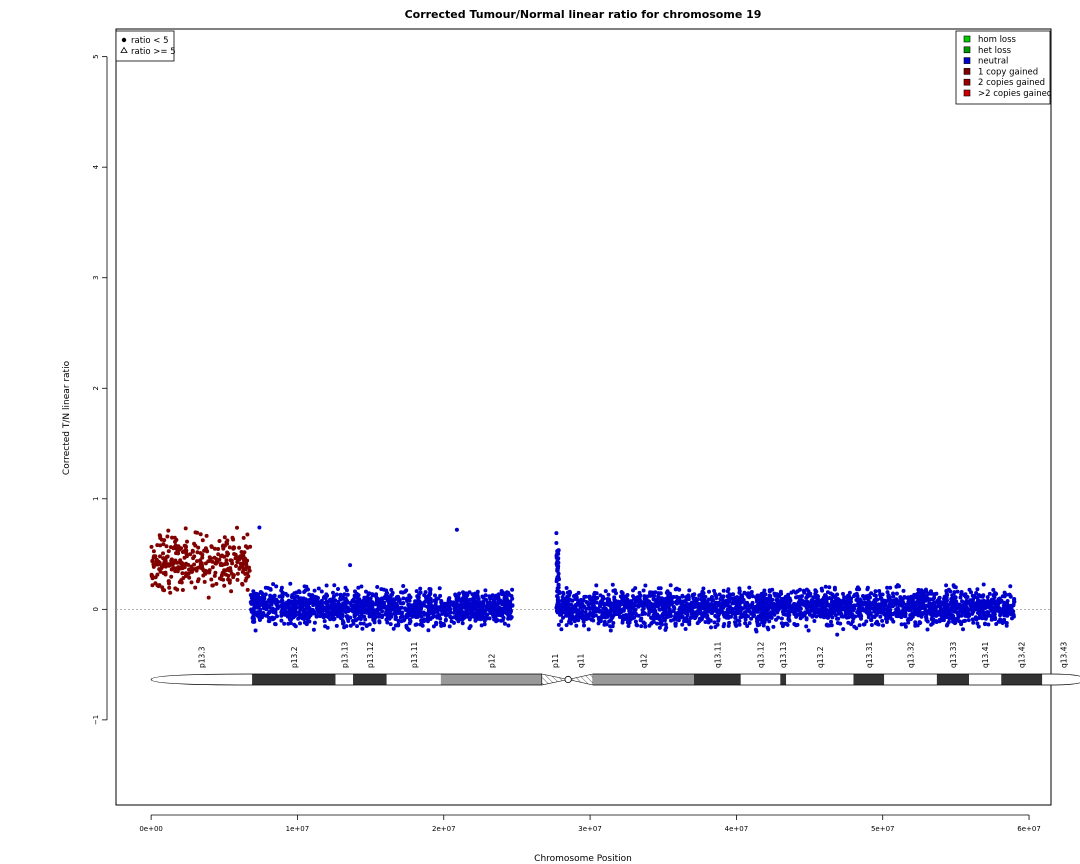  I want to click on x-tick-label: 4e+07, so click(737, 829).